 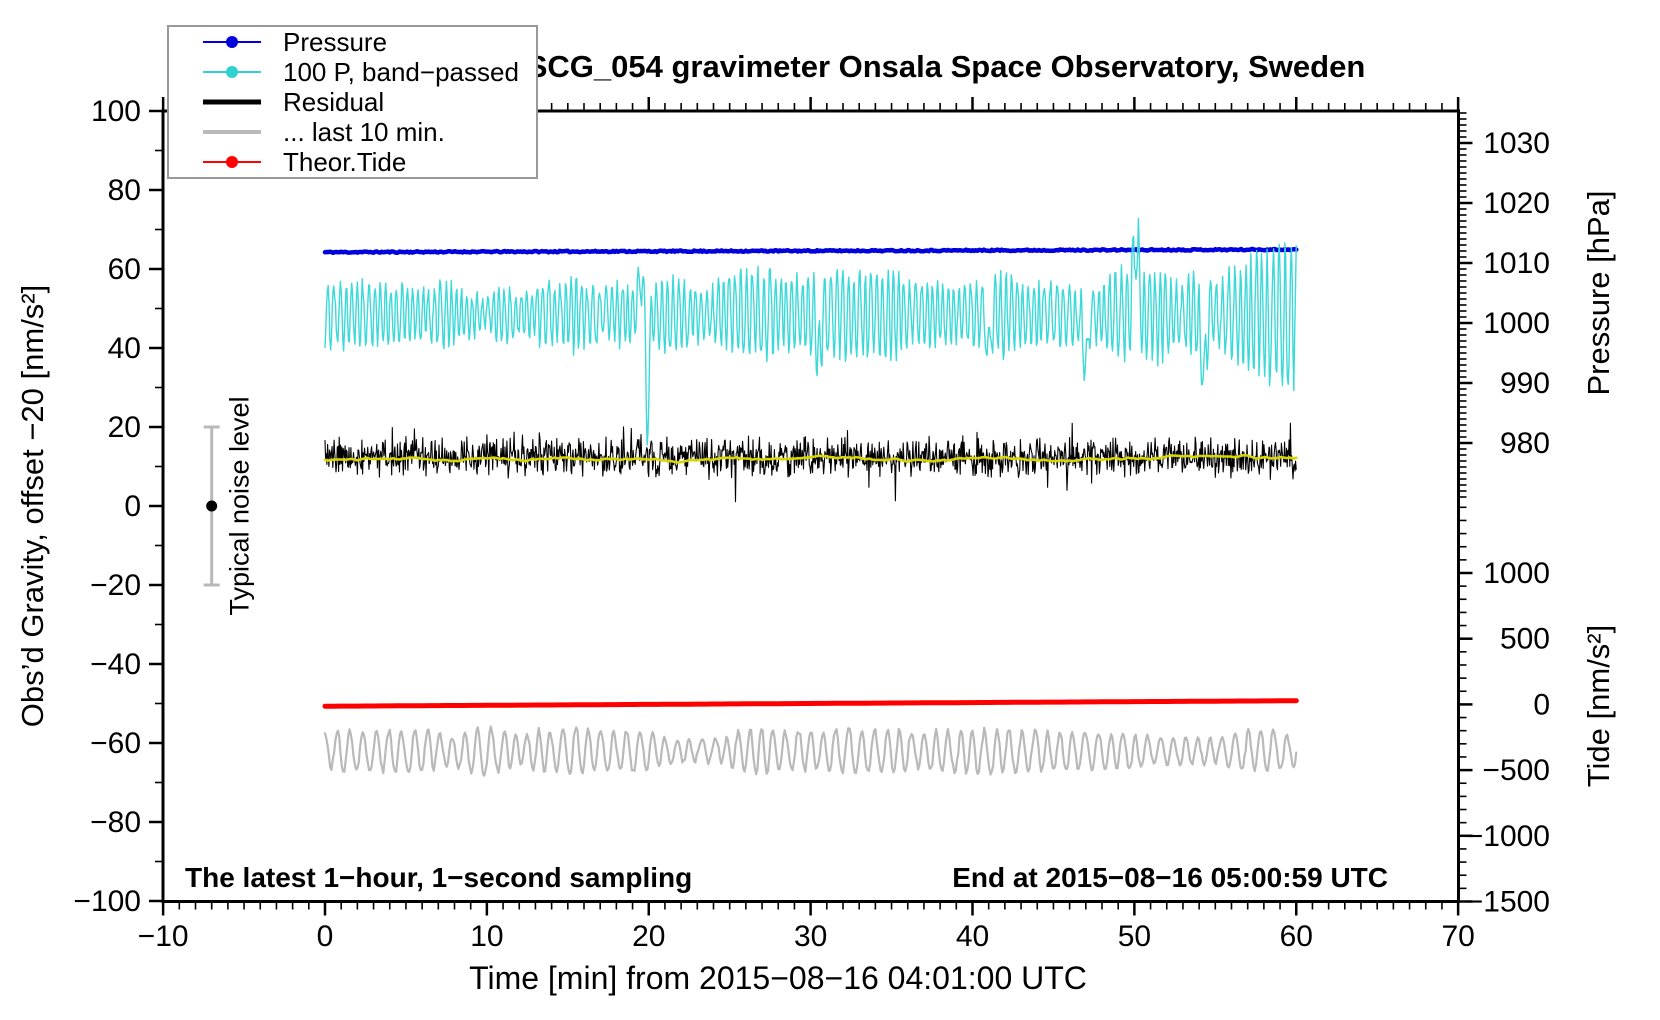 What do you see at coordinates (486, 936) in the screenshot?
I see `x-tick-label: 10` at bounding box center [486, 936].